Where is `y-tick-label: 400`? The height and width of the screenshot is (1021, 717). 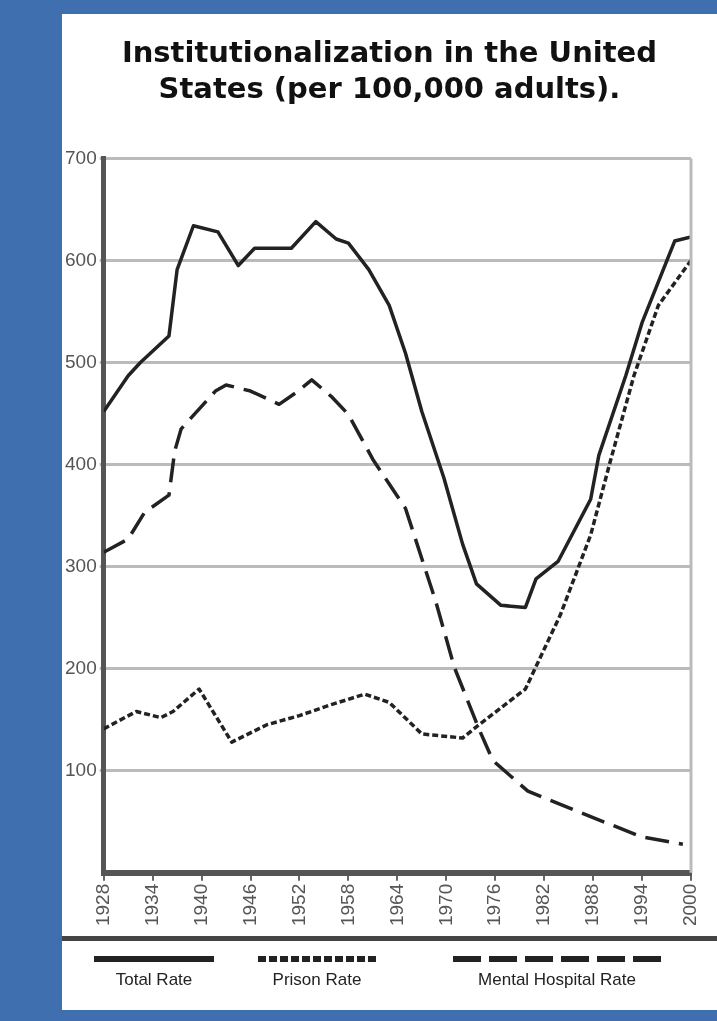 y-tick-label: 400 is located at coordinates (81, 463).